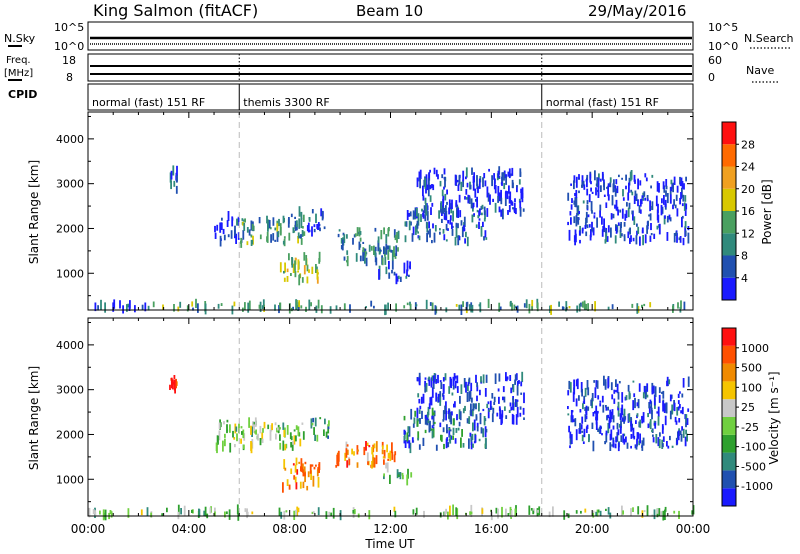 Image resolution: width=800 pixels, height=554 pixels. Describe the element at coordinates (286, 102) in the screenshot. I see `cpid-segment-label: themis 3300 RF` at that location.